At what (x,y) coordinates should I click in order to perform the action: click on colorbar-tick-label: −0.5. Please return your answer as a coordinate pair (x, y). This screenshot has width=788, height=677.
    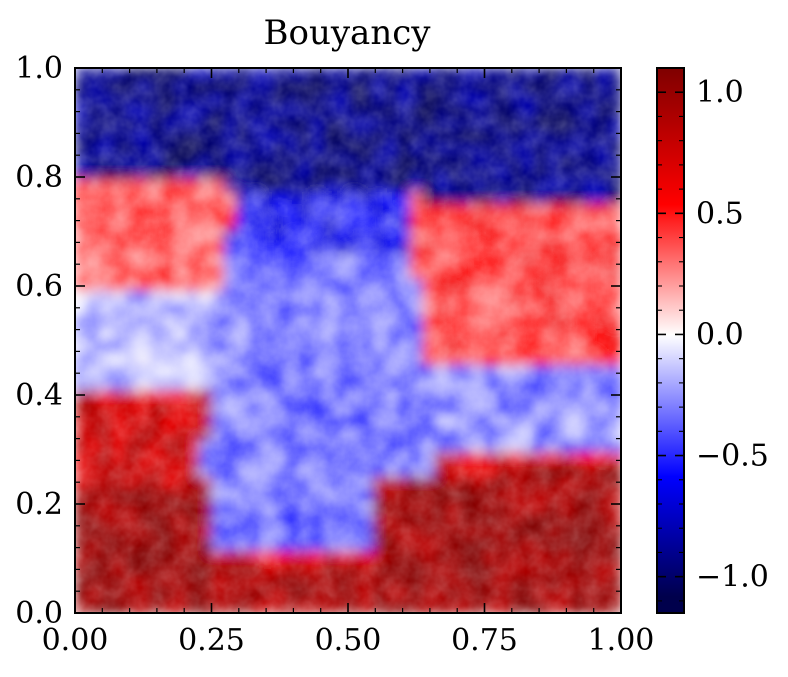
    Looking at the image, I should click on (732, 456).